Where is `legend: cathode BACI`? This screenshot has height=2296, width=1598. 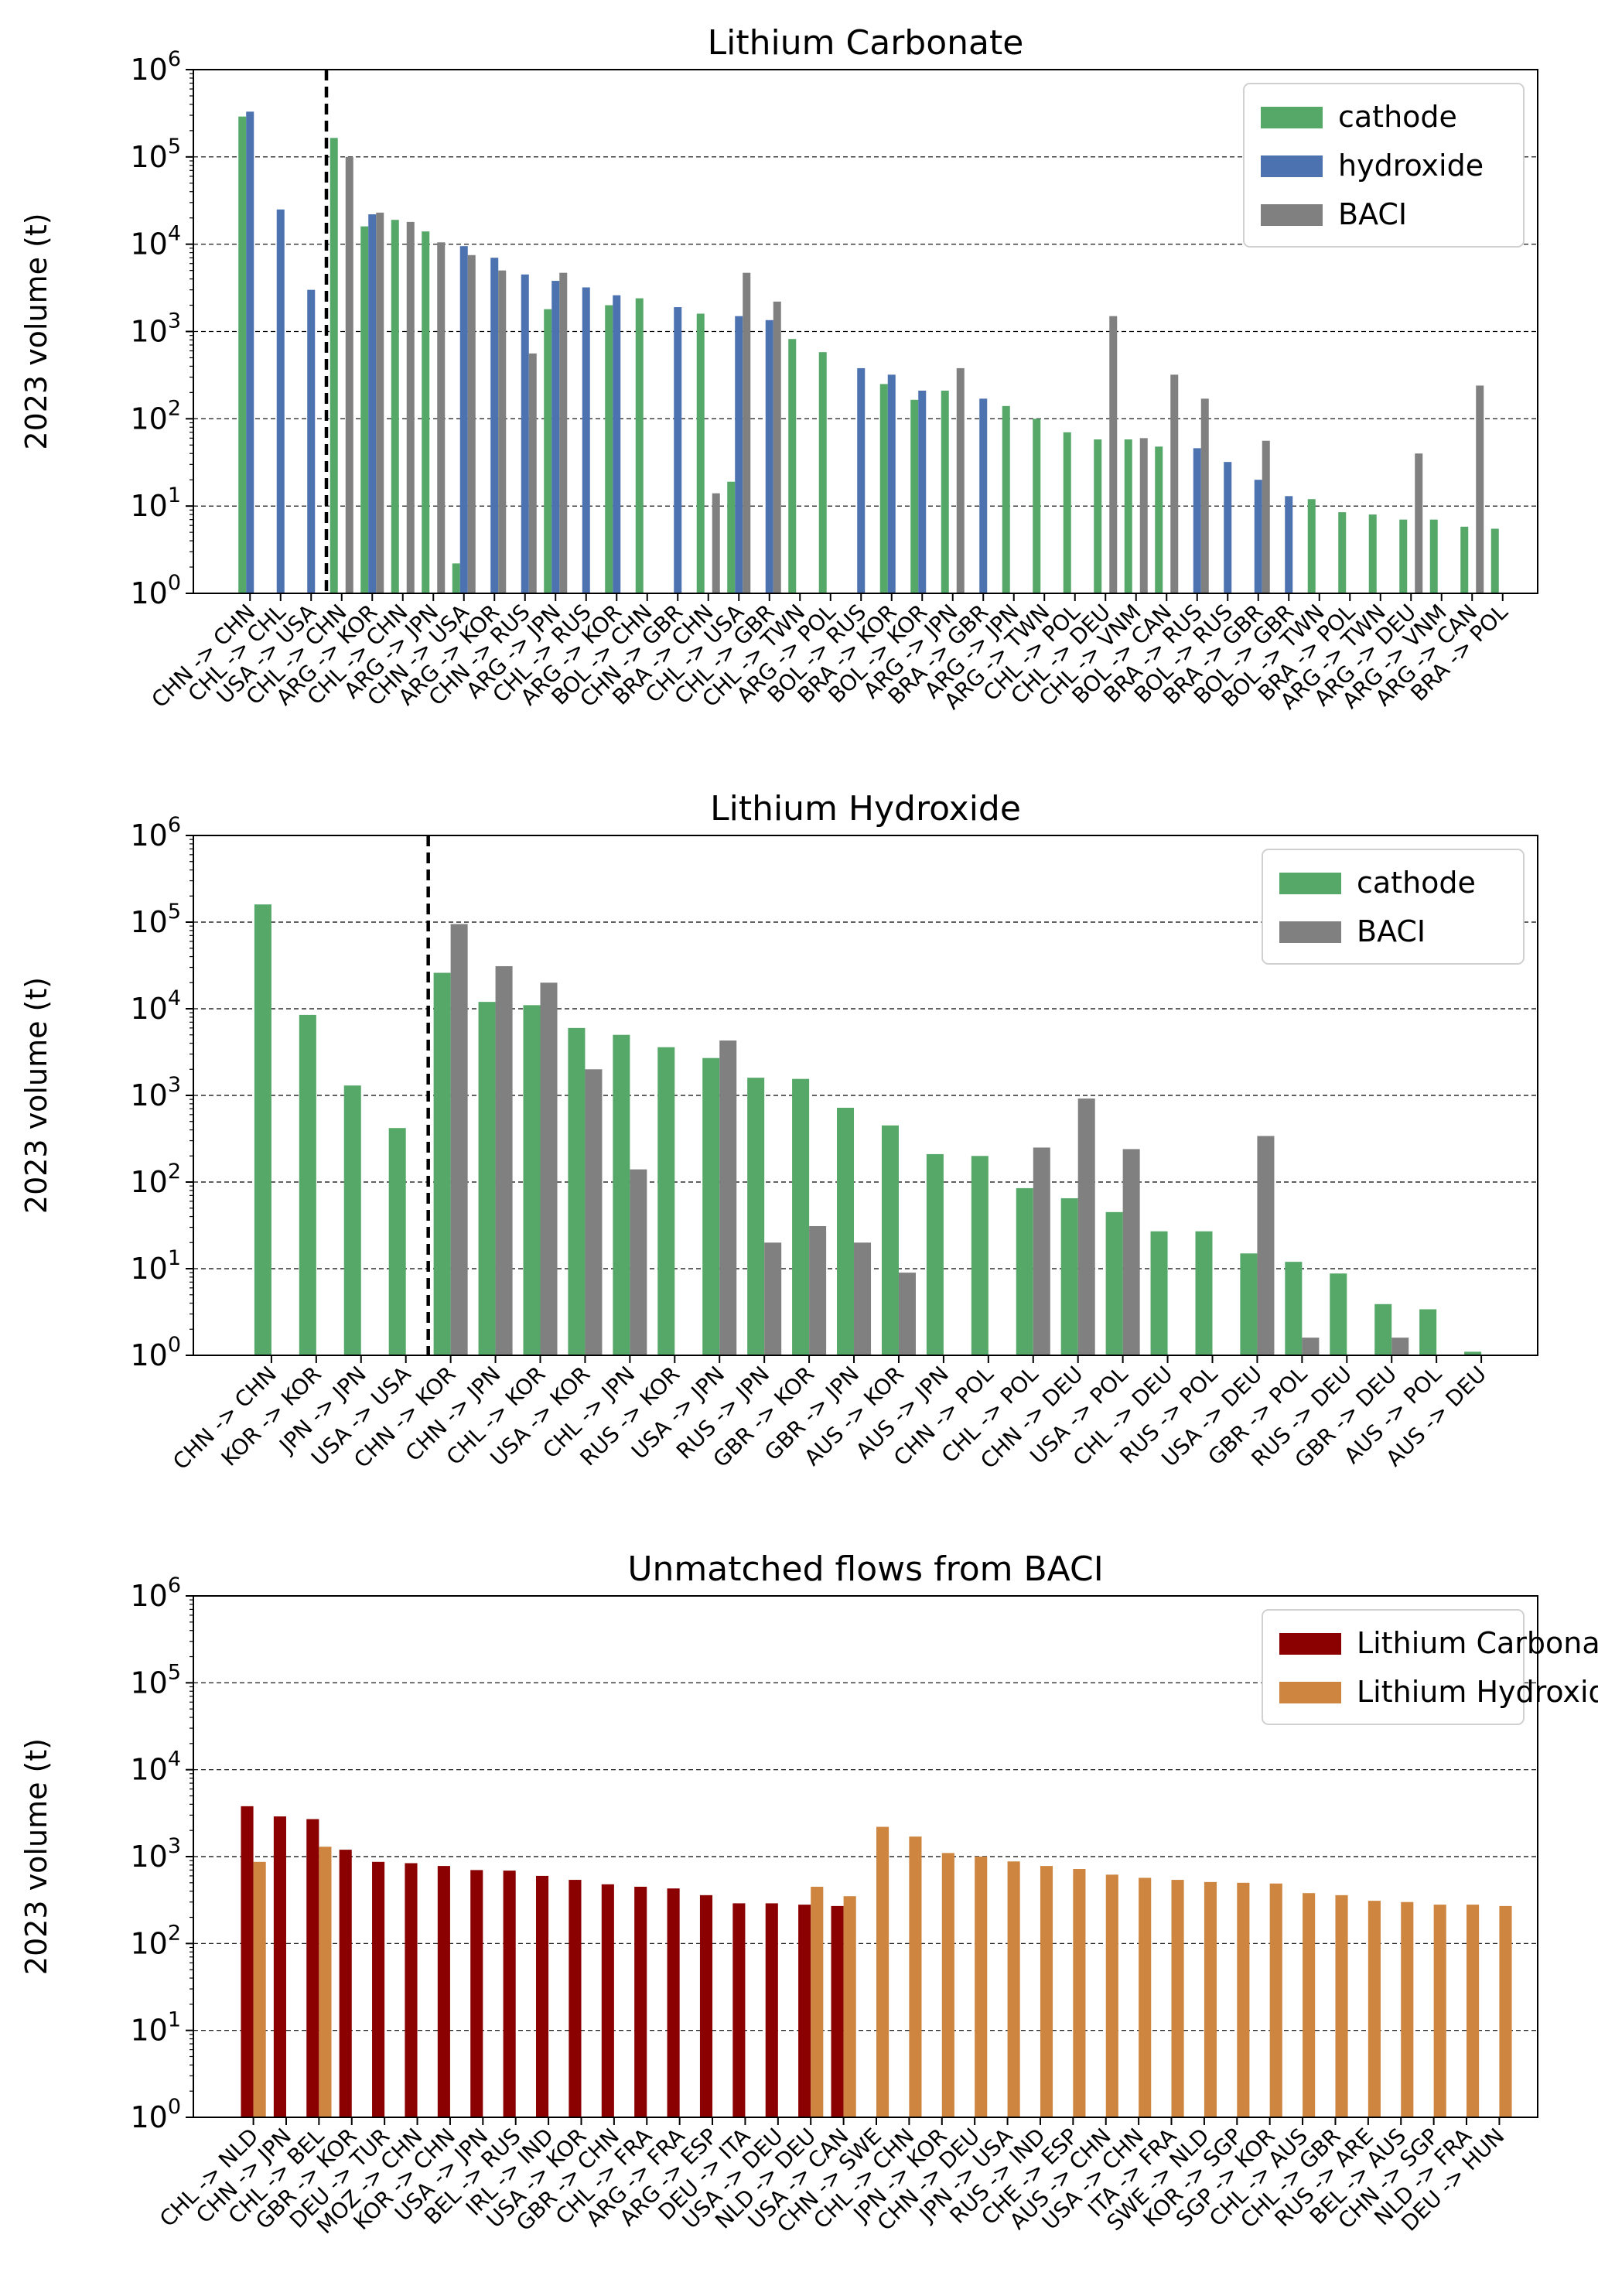 legend: cathode BACI is located at coordinates (1393, 907).